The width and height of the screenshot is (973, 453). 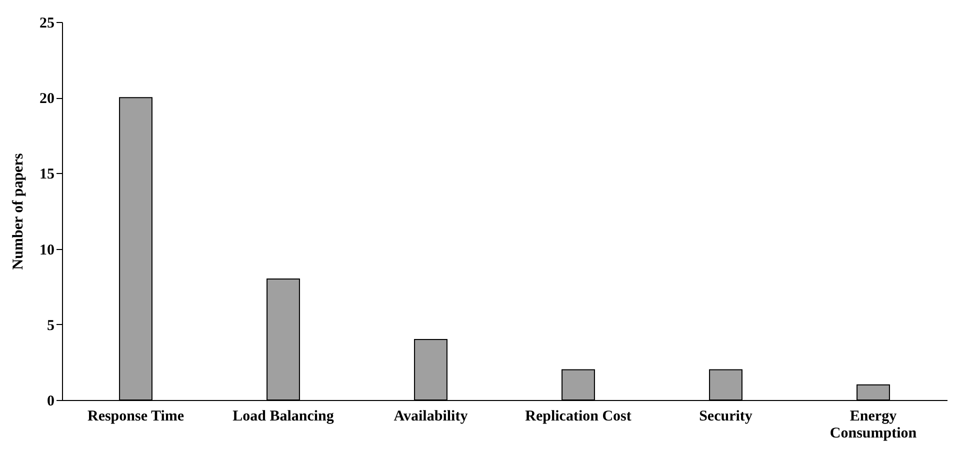 I want to click on x-tick-label: Energy Consumption, so click(x=874, y=425).